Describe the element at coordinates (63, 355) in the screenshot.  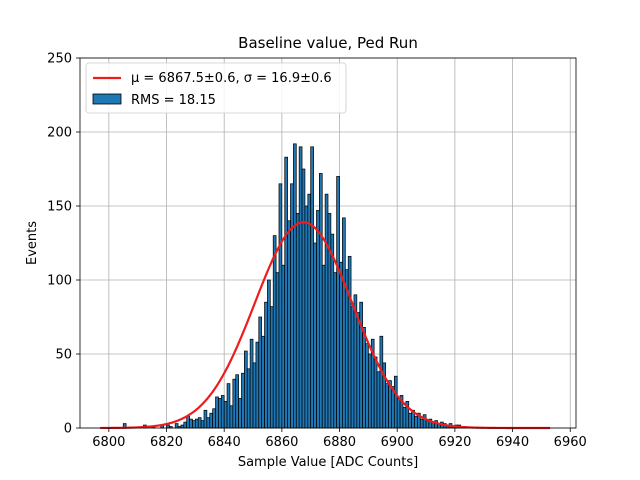
I see `y-tick-label: 50` at that location.